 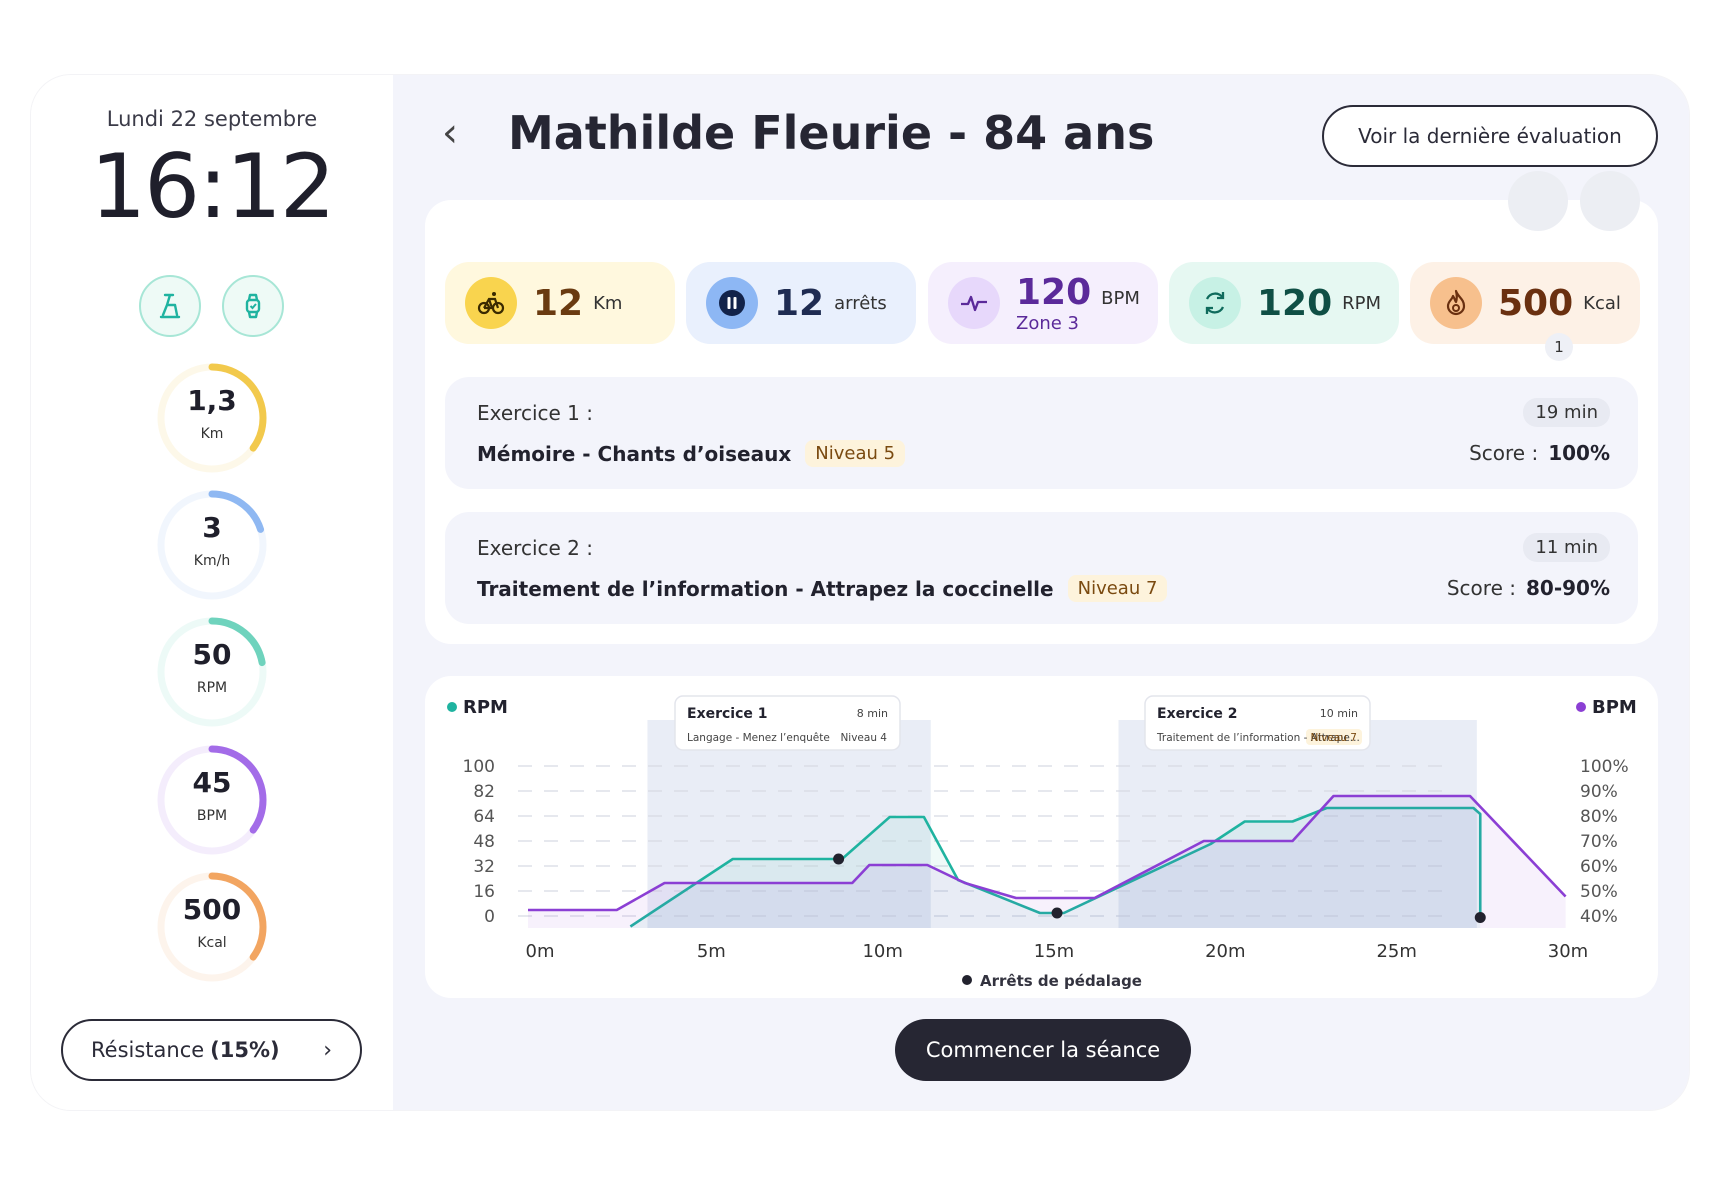 What do you see at coordinates (535, 413) in the screenshot?
I see `exercise-label: Exercice 1 :` at bounding box center [535, 413].